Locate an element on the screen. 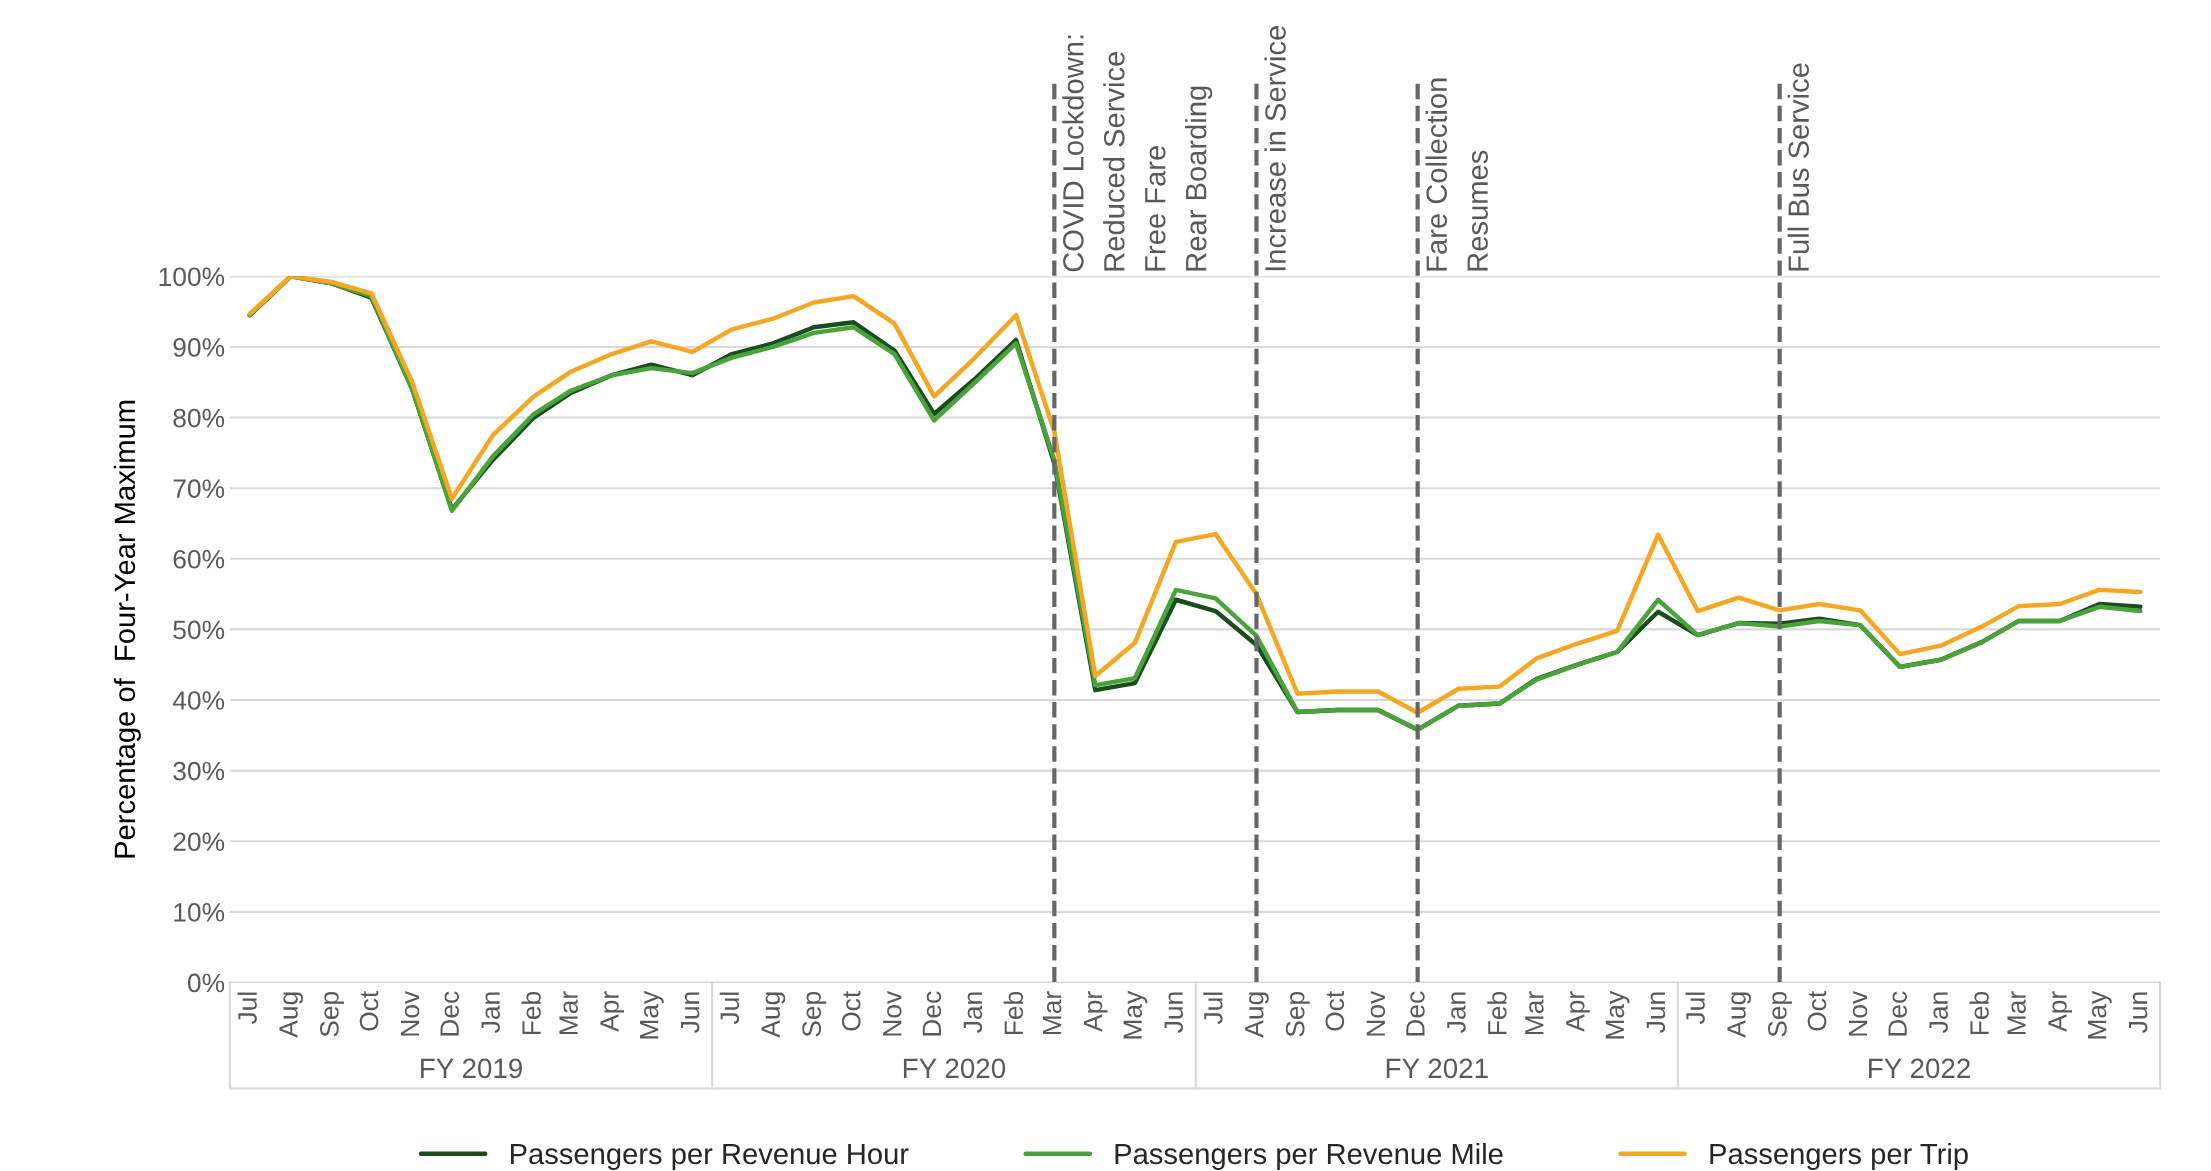  ref-line-label: COVID Lockdown: Reduced Service Free Fare Rear Boarding is located at coordinates (1137, 153).